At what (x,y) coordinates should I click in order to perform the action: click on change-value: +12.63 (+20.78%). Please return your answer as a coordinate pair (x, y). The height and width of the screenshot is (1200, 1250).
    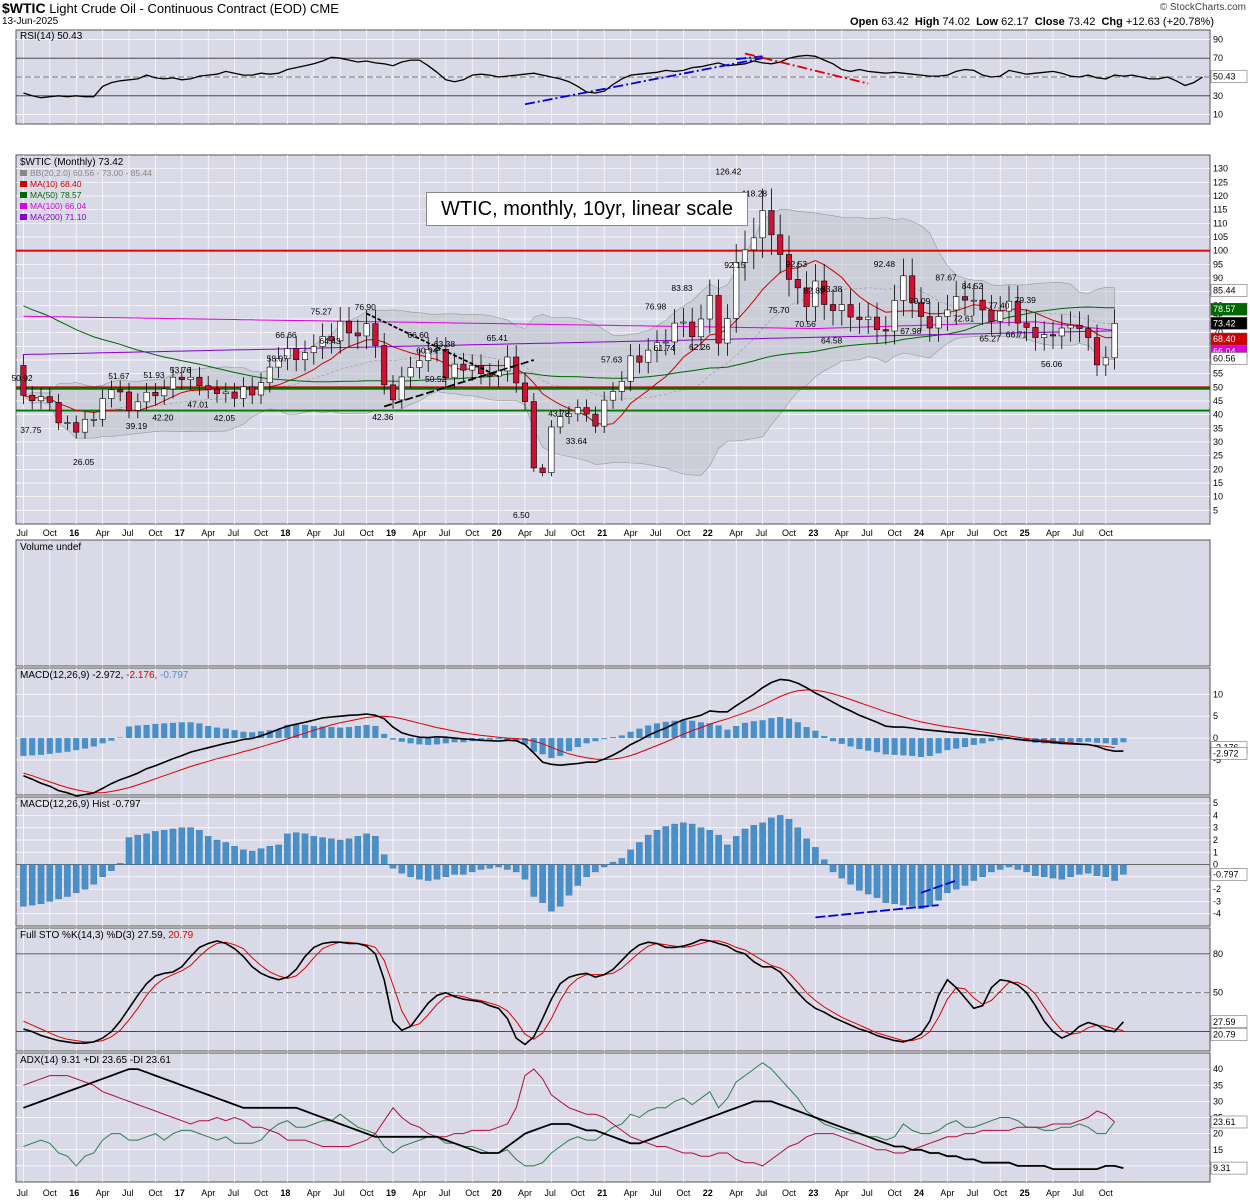
    Looking at the image, I should click on (1169, 22).